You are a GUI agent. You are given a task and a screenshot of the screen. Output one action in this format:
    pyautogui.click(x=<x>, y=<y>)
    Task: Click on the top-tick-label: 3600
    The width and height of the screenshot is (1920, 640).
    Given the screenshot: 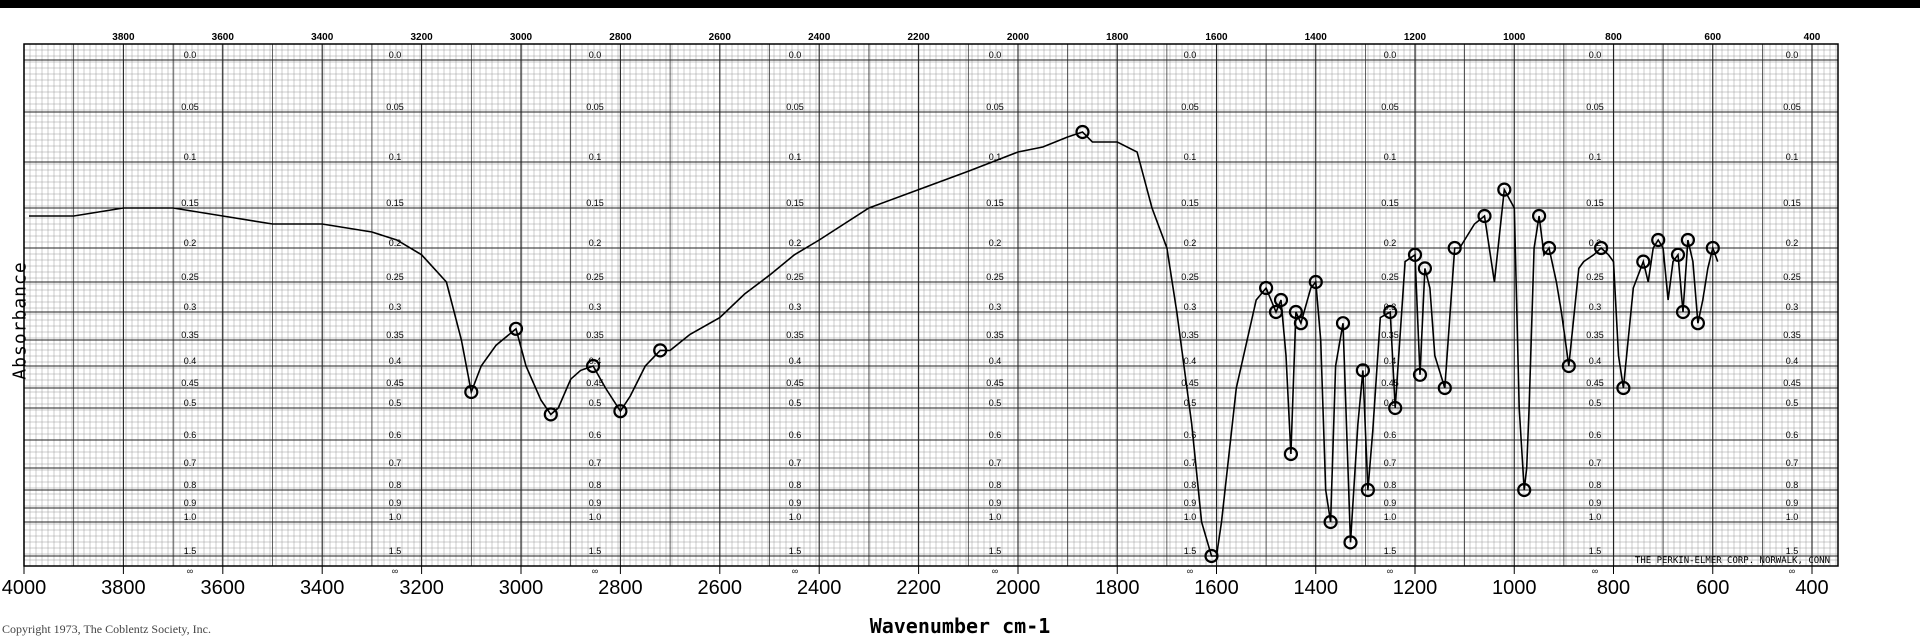 What is the action you would take?
    pyautogui.click(x=223, y=37)
    